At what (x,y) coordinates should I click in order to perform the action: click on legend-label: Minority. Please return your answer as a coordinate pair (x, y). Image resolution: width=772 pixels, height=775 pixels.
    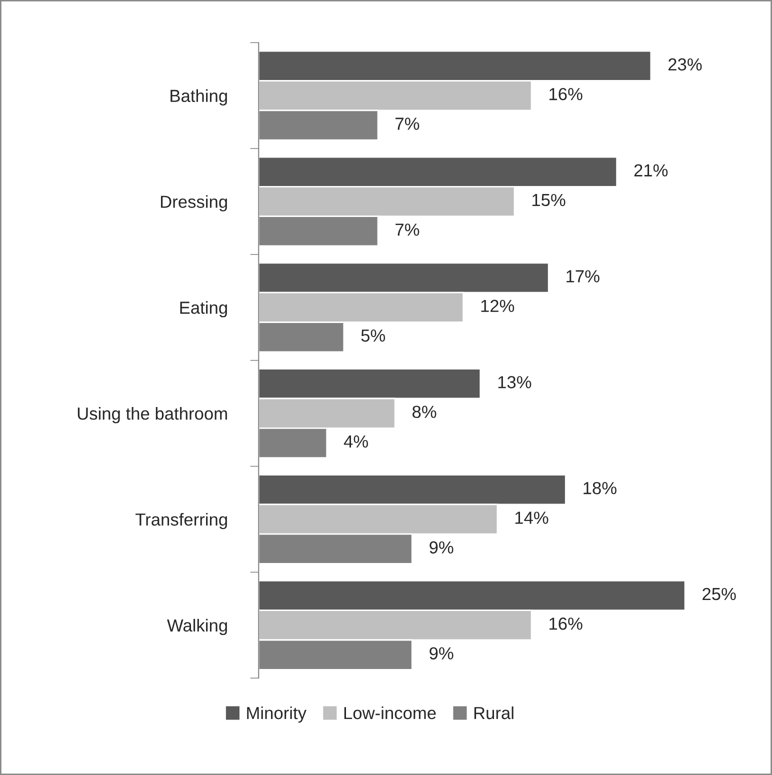
    Looking at the image, I should click on (276, 714).